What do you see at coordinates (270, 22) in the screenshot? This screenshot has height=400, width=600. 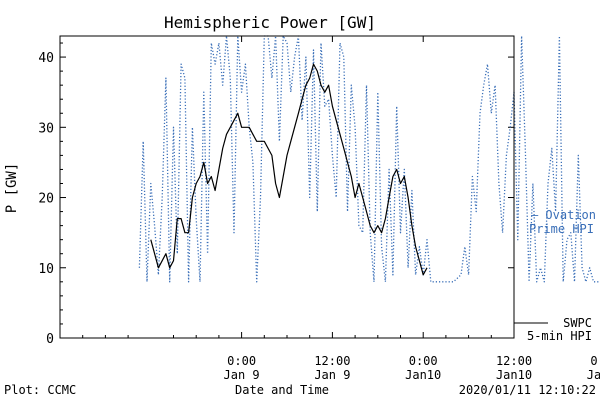 I see `chart-title: Hemispheric Power [GW]` at bounding box center [270, 22].